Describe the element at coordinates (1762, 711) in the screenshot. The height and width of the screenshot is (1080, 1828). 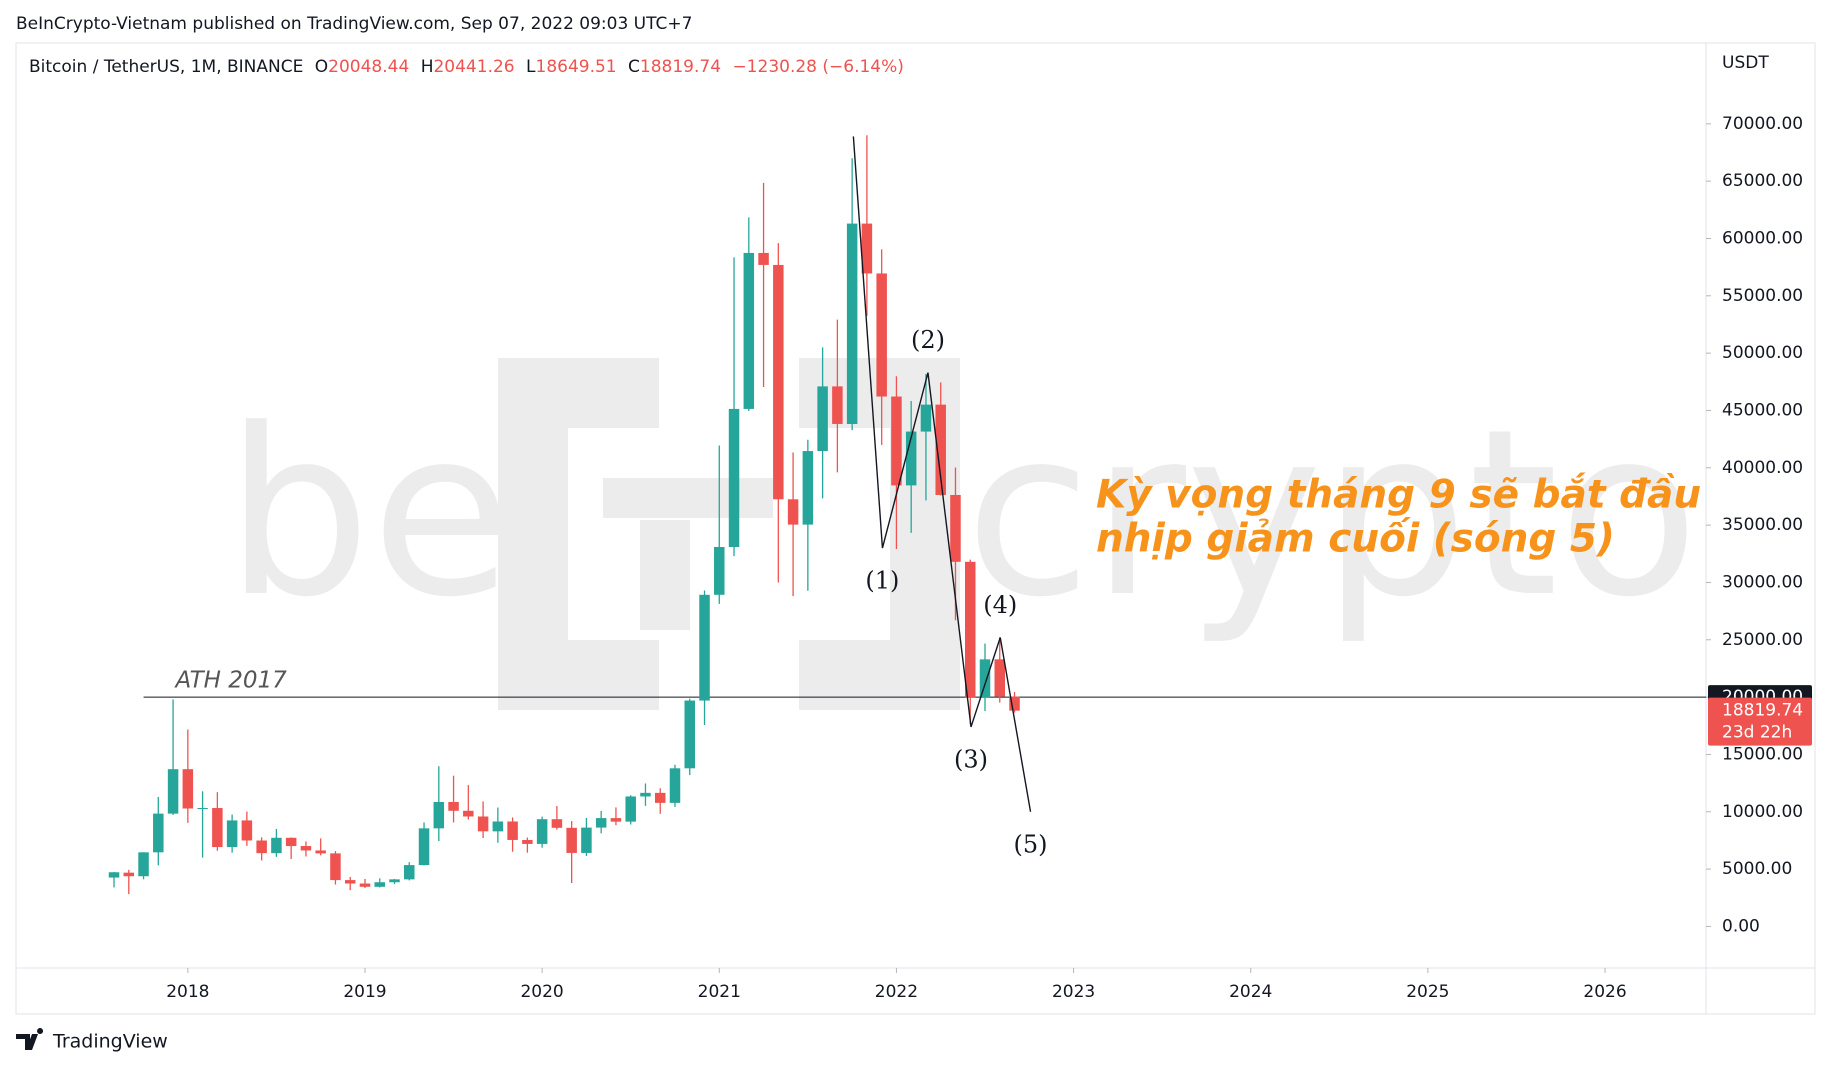
I see `price-tag-text: 18819.74` at that location.